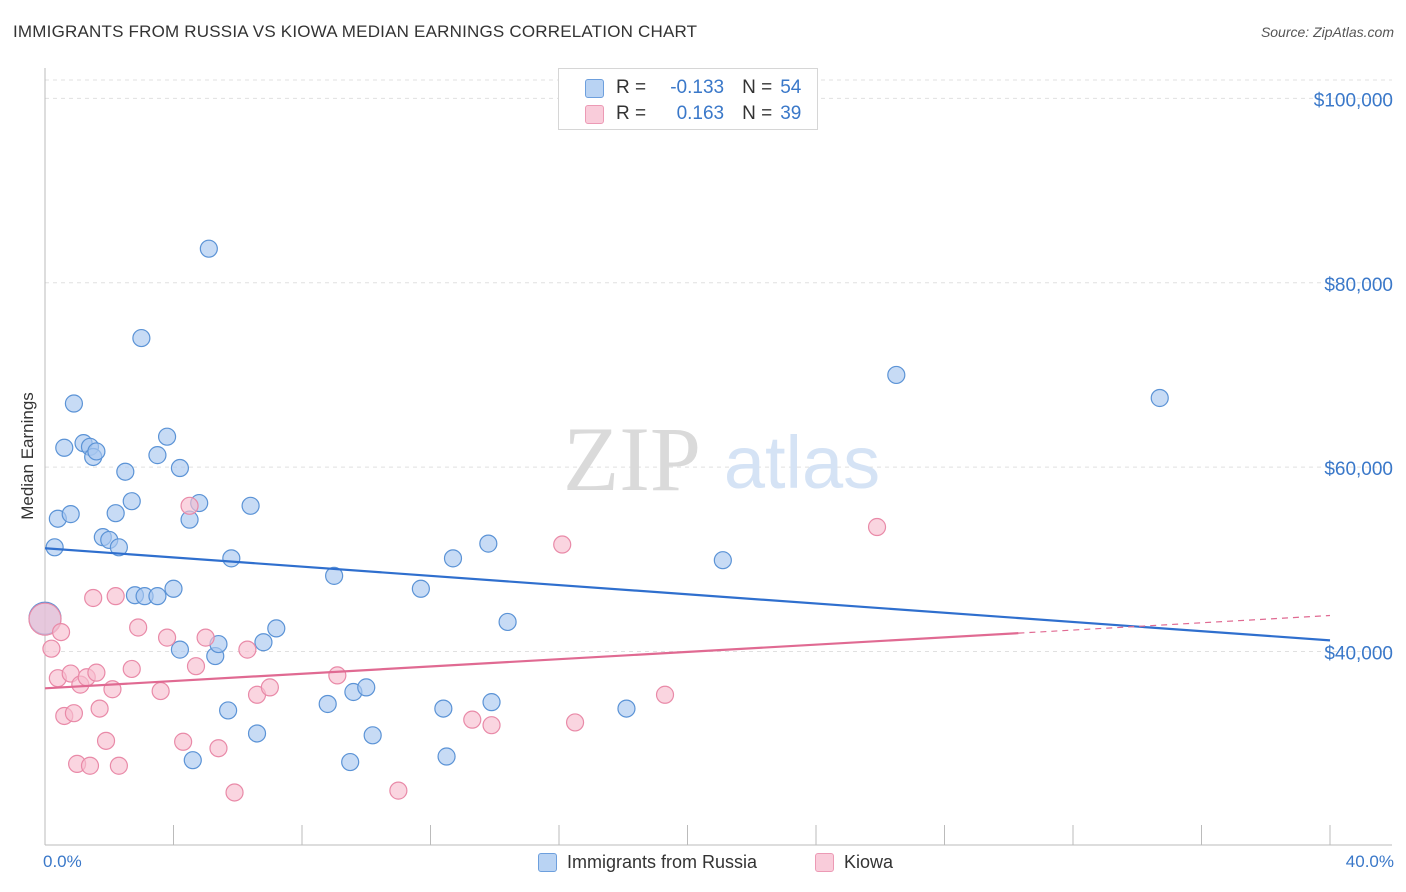 The image size is (1406, 892). What do you see at coordinates (547, 862) in the screenshot?
I see `russia-swatch` at bounding box center [547, 862].